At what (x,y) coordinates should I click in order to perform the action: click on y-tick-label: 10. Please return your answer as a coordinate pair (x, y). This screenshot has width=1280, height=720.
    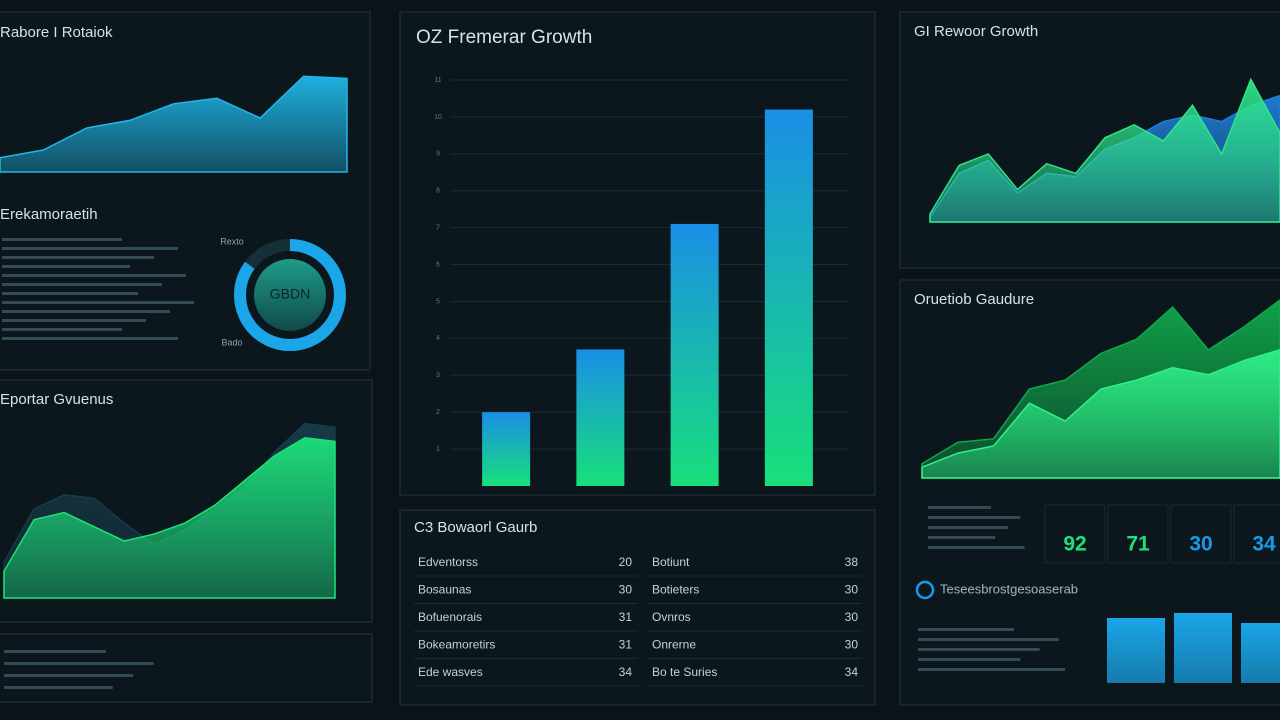
    Looking at the image, I should click on (438, 117).